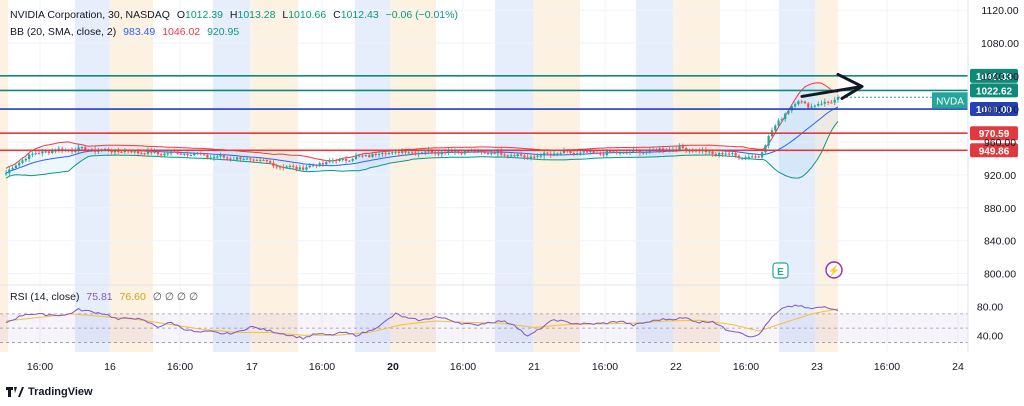 The height and width of the screenshot is (406, 1024). Describe the element at coordinates (818, 175) in the screenshot. I see `annotations: E ⚡` at that location.